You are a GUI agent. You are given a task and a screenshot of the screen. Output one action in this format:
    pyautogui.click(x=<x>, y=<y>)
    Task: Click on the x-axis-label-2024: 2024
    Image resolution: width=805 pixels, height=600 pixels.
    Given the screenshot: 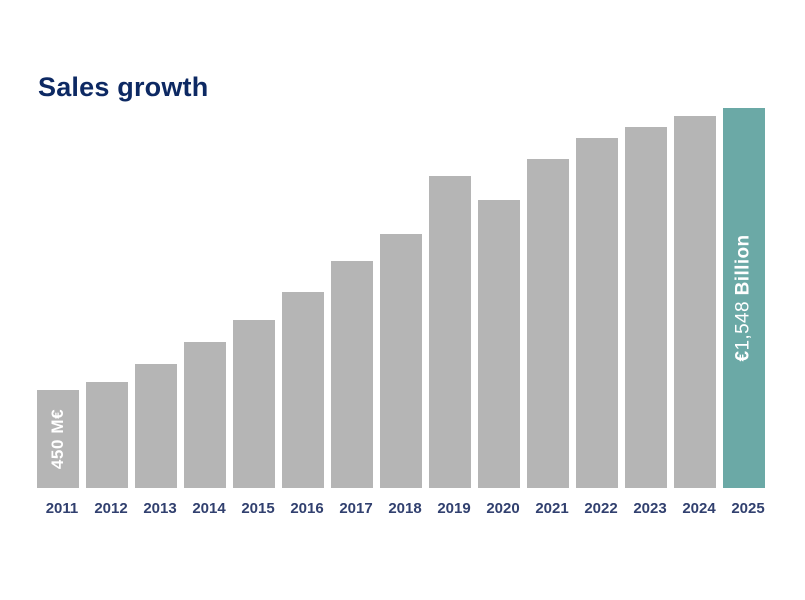 What is the action you would take?
    pyautogui.click(x=699, y=508)
    